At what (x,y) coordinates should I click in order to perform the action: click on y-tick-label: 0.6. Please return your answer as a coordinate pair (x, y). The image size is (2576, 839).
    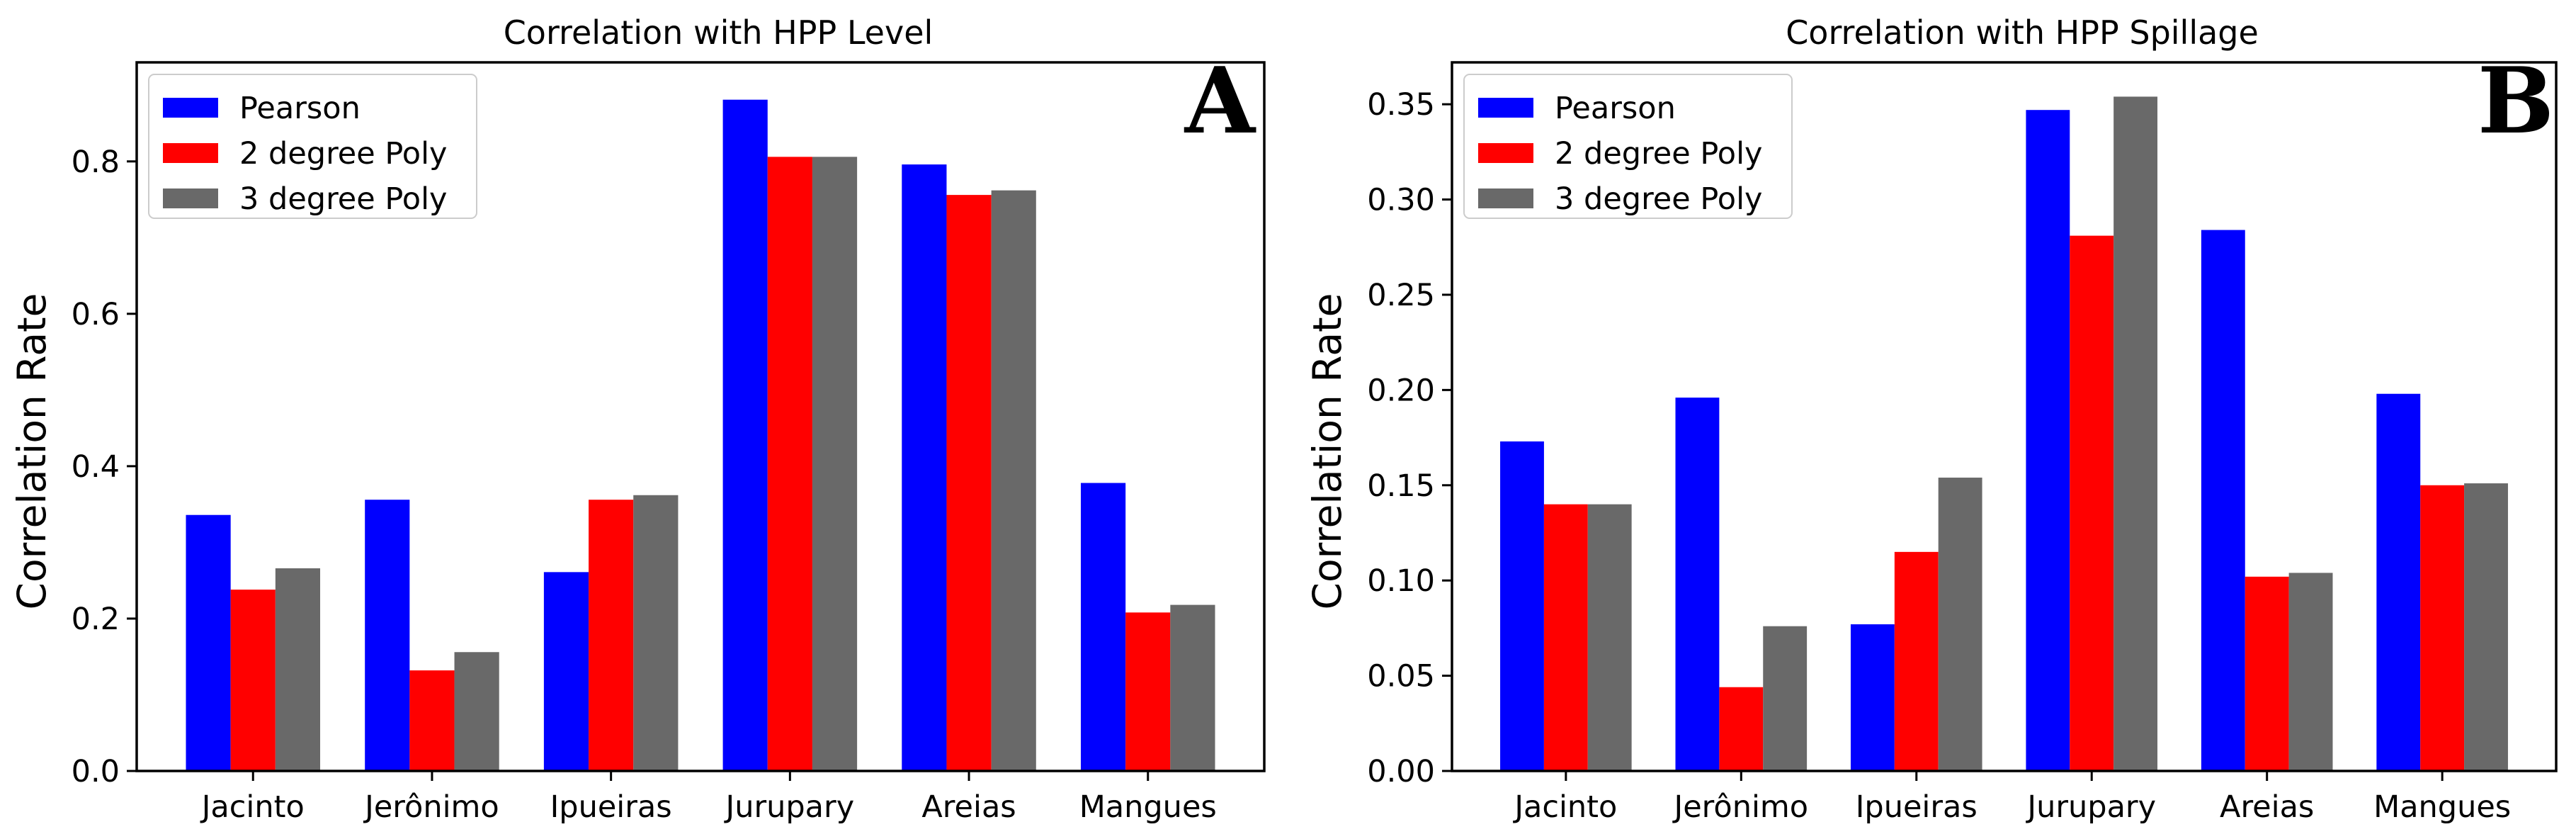
    Looking at the image, I should click on (96, 315).